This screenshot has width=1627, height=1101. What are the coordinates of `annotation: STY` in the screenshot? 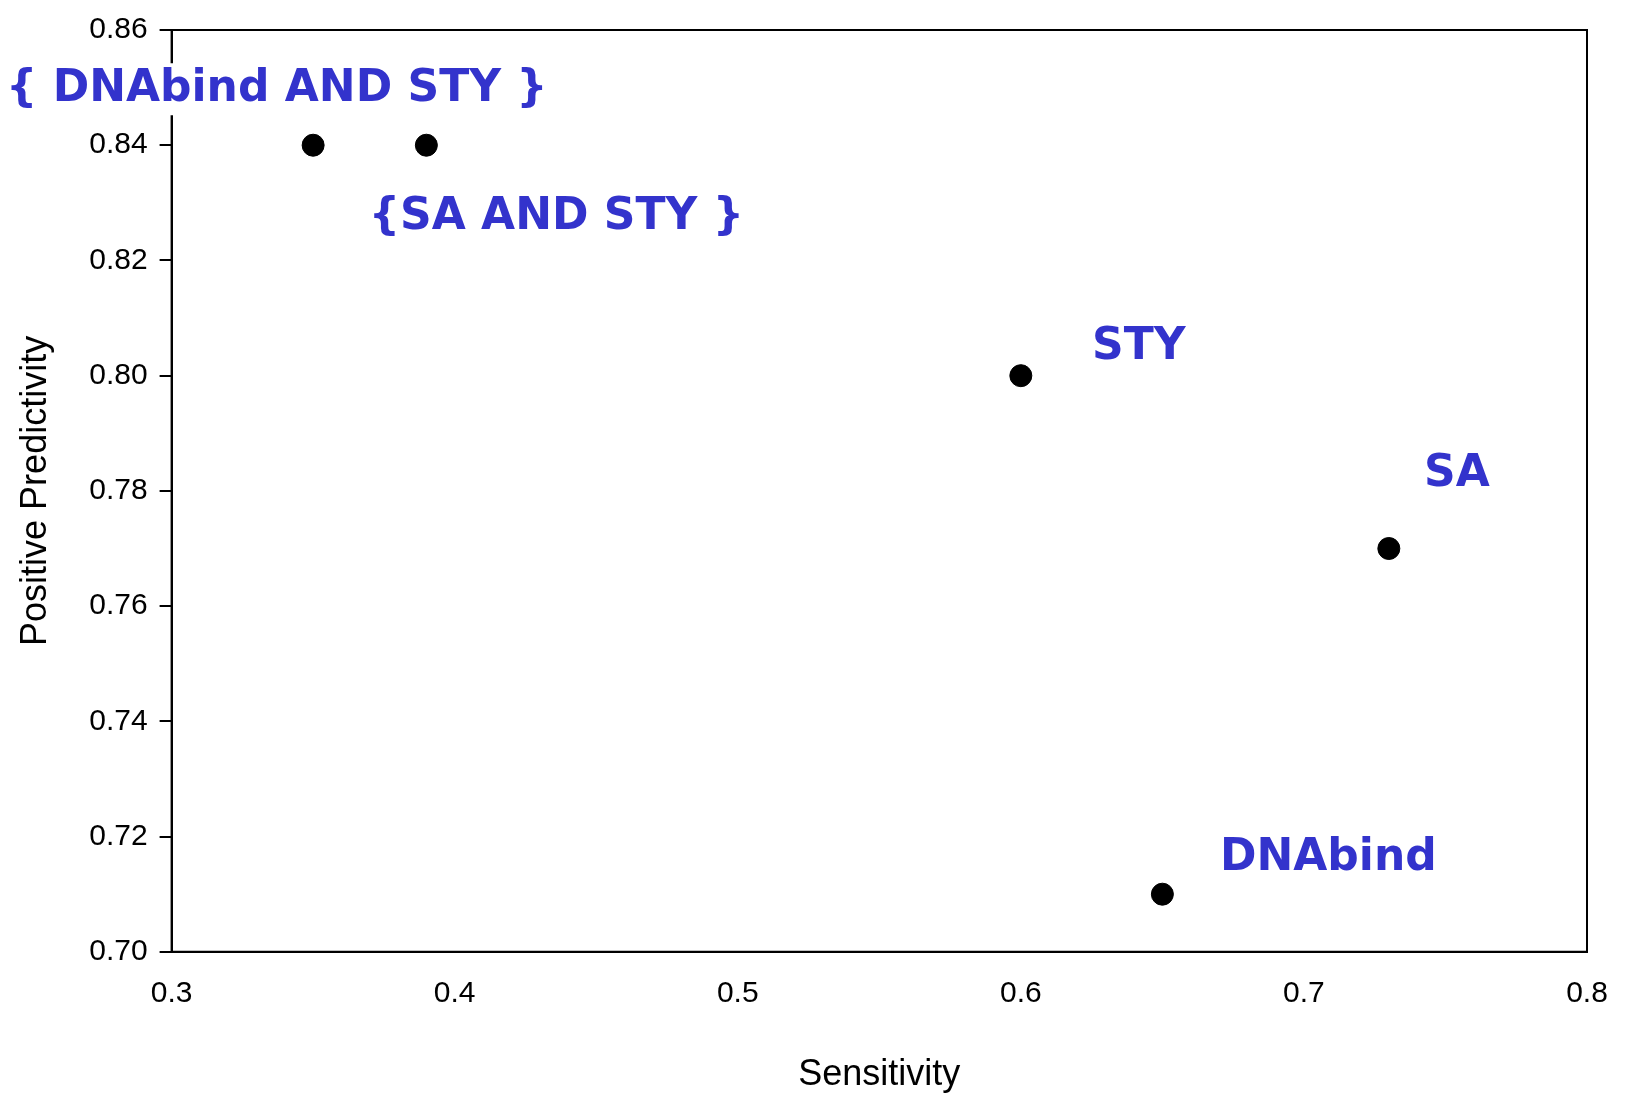 It's located at (1139, 344).